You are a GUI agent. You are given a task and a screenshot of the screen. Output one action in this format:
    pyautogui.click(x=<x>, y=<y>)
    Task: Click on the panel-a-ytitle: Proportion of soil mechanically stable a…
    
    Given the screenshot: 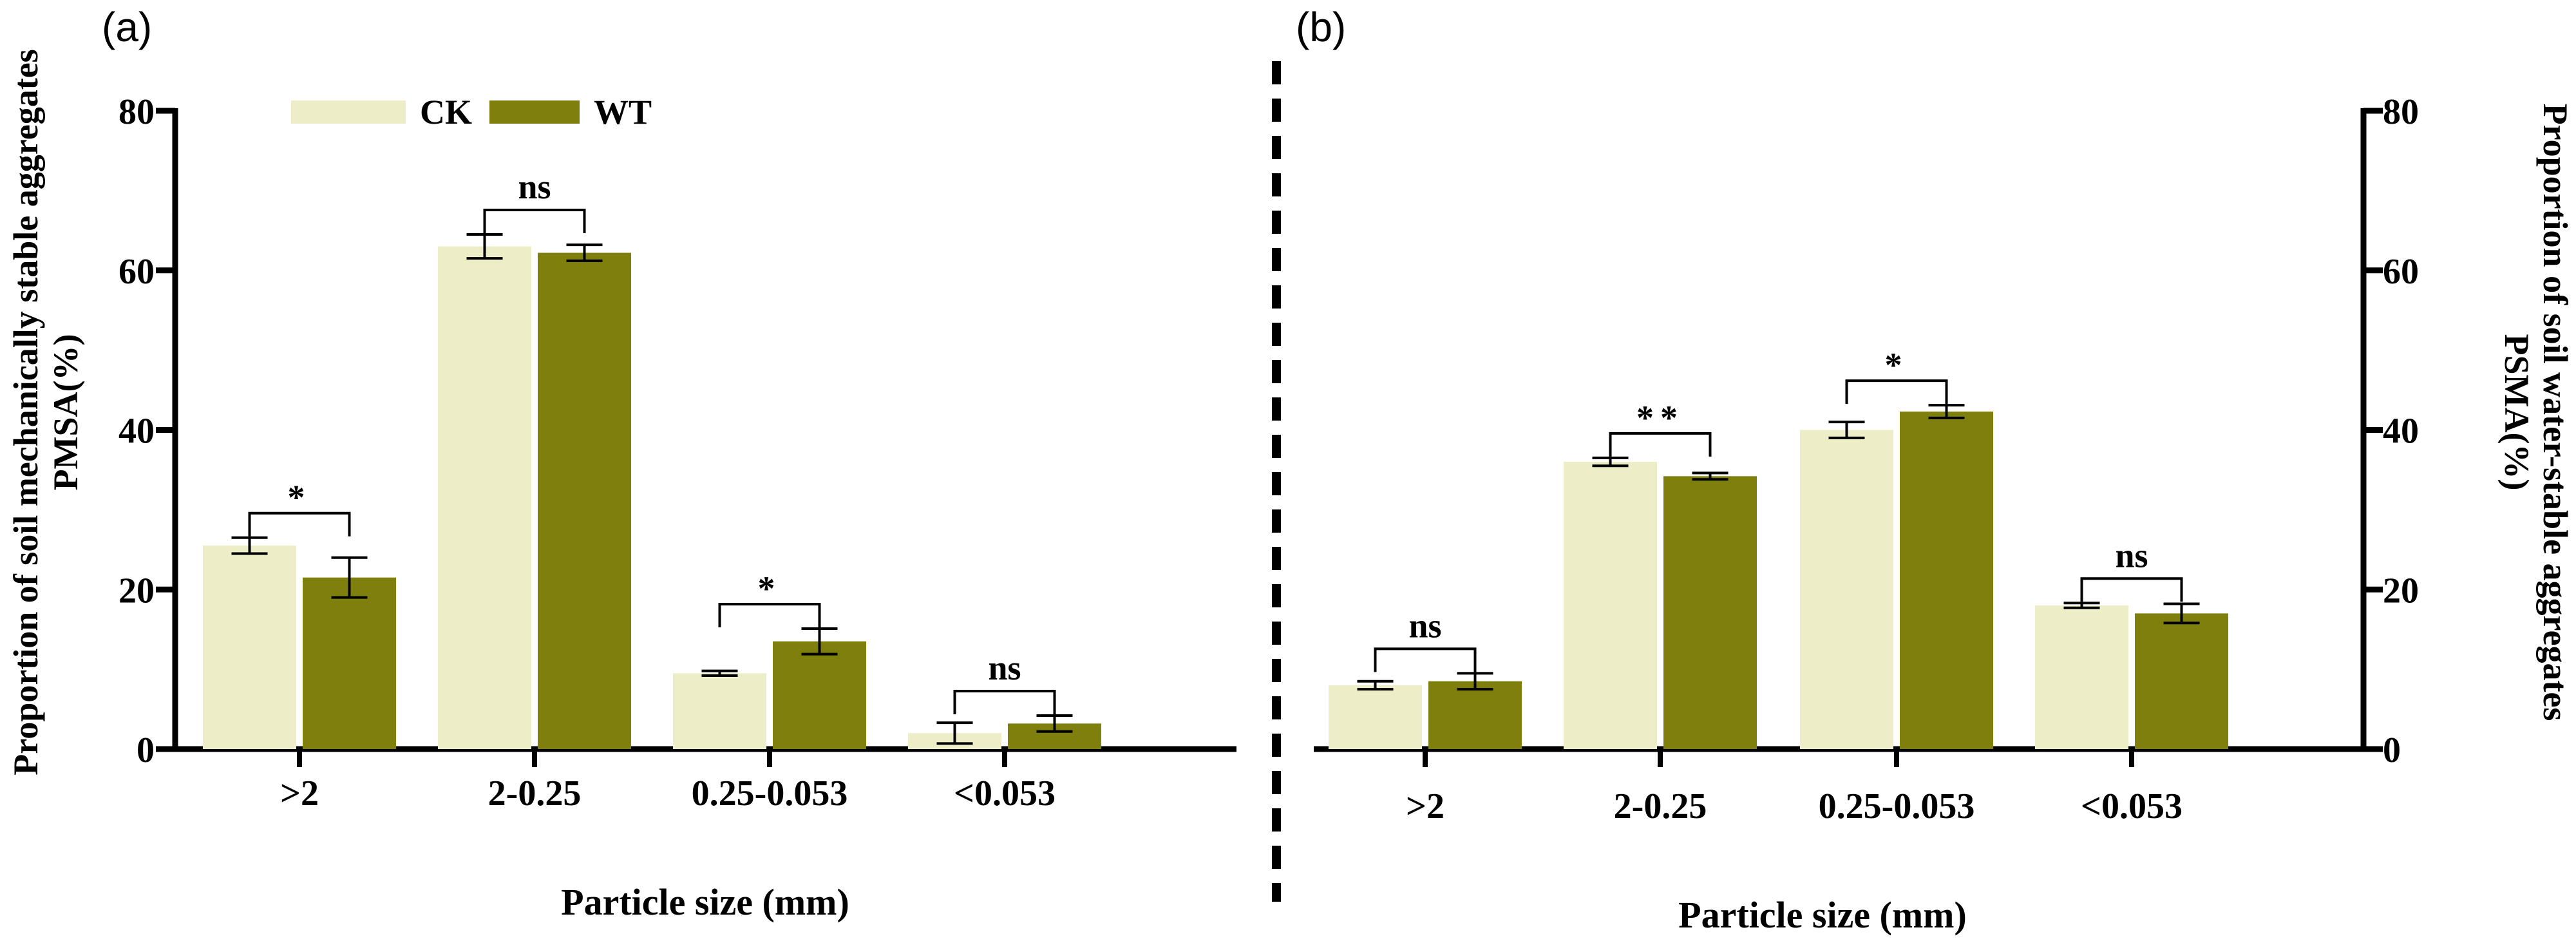 What is the action you would take?
    pyautogui.click(x=46, y=412)
    